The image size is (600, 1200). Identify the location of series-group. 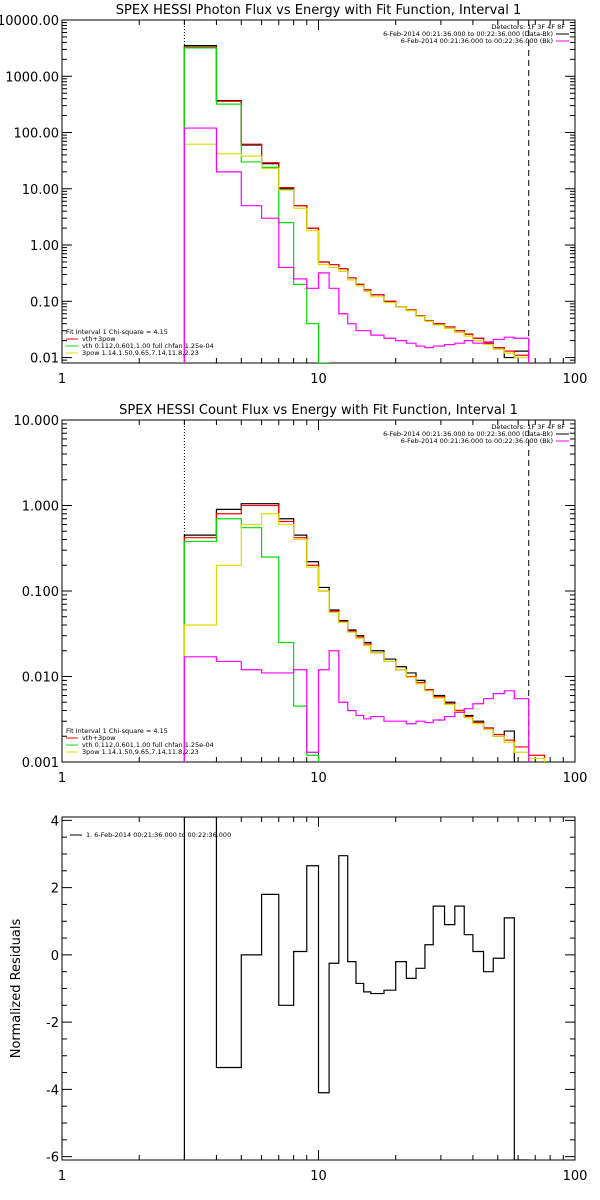
(364, 632).